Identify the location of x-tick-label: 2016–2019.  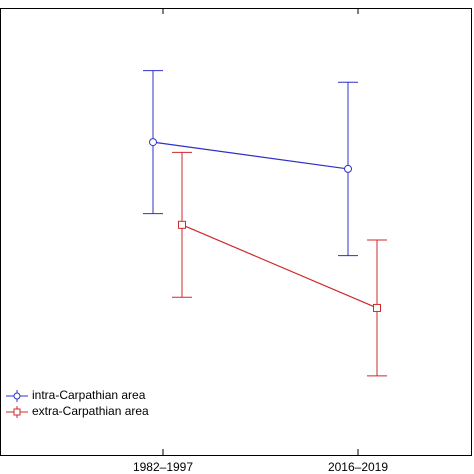
(358, 467).